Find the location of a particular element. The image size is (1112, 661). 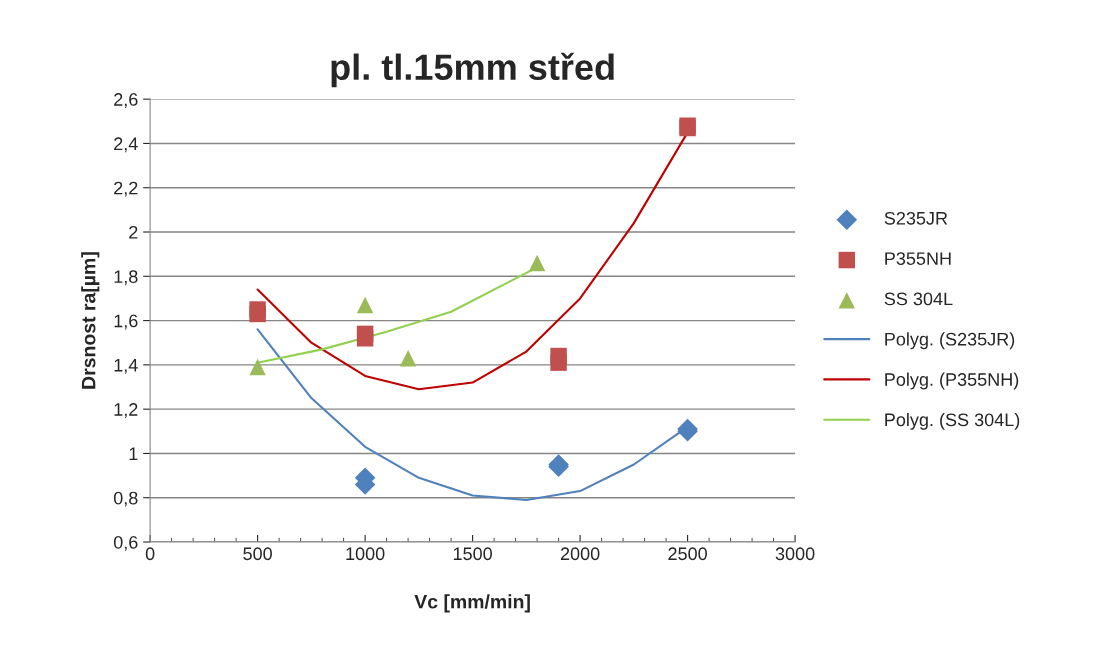

y-tick-label: 1,2 is located at coordinates (126, 411).